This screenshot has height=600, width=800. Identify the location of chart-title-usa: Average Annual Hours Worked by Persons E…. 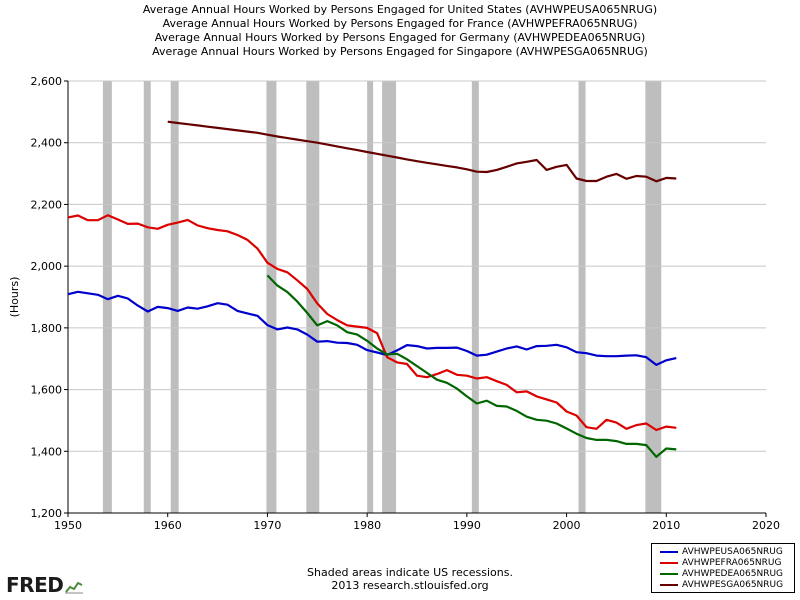
(400, 9).